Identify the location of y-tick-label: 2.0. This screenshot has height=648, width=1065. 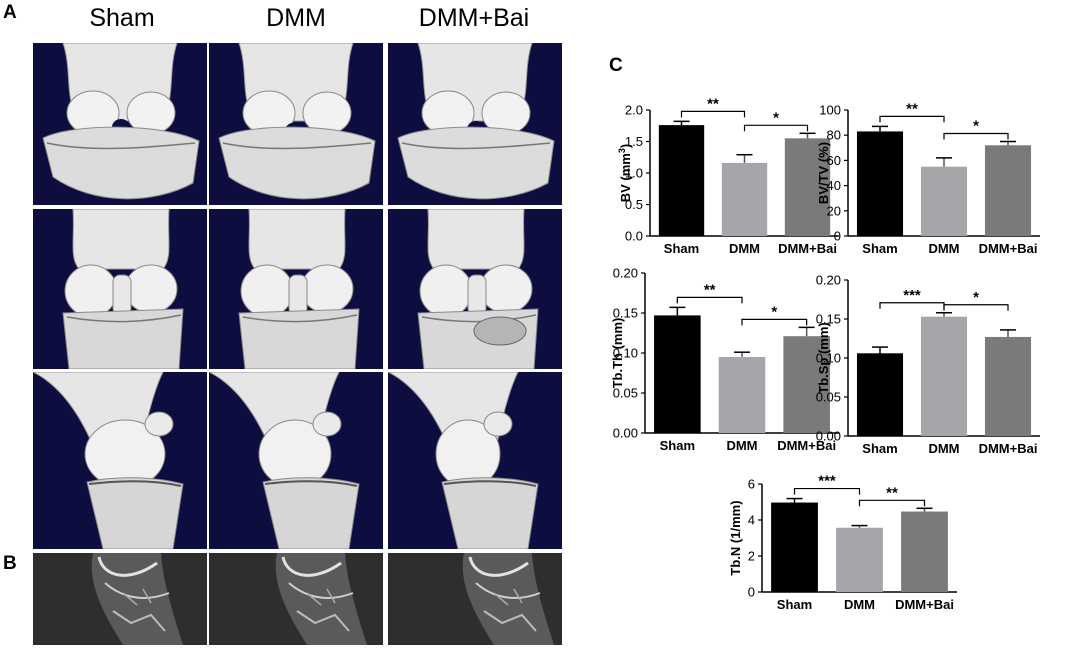
(634, 110).